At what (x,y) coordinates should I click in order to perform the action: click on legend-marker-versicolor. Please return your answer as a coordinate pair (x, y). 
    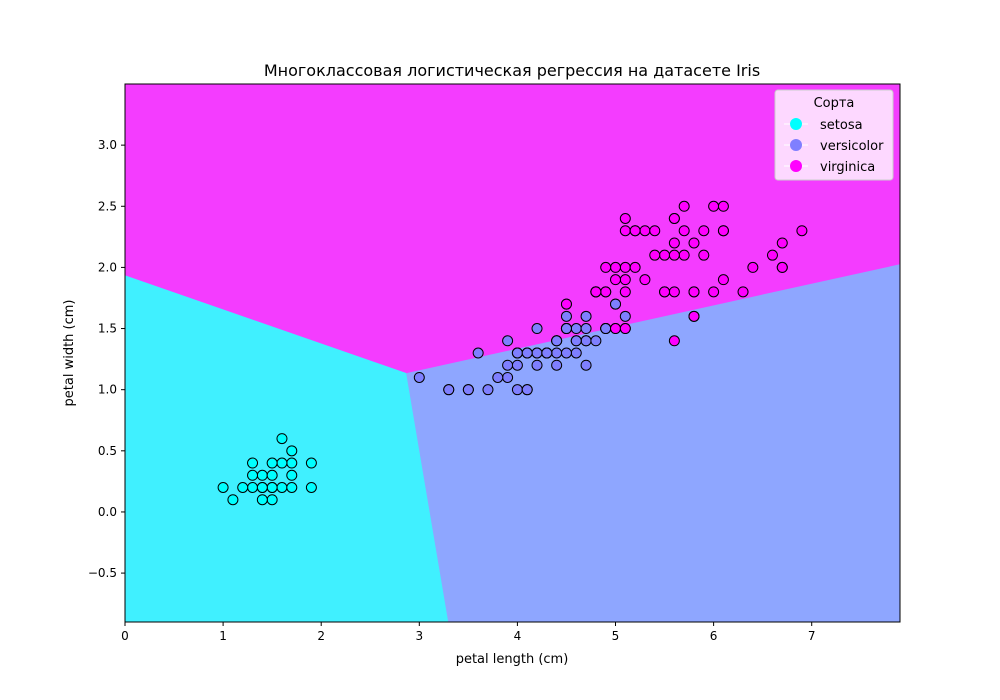
    Looking at the image, I should click on (796, 145).